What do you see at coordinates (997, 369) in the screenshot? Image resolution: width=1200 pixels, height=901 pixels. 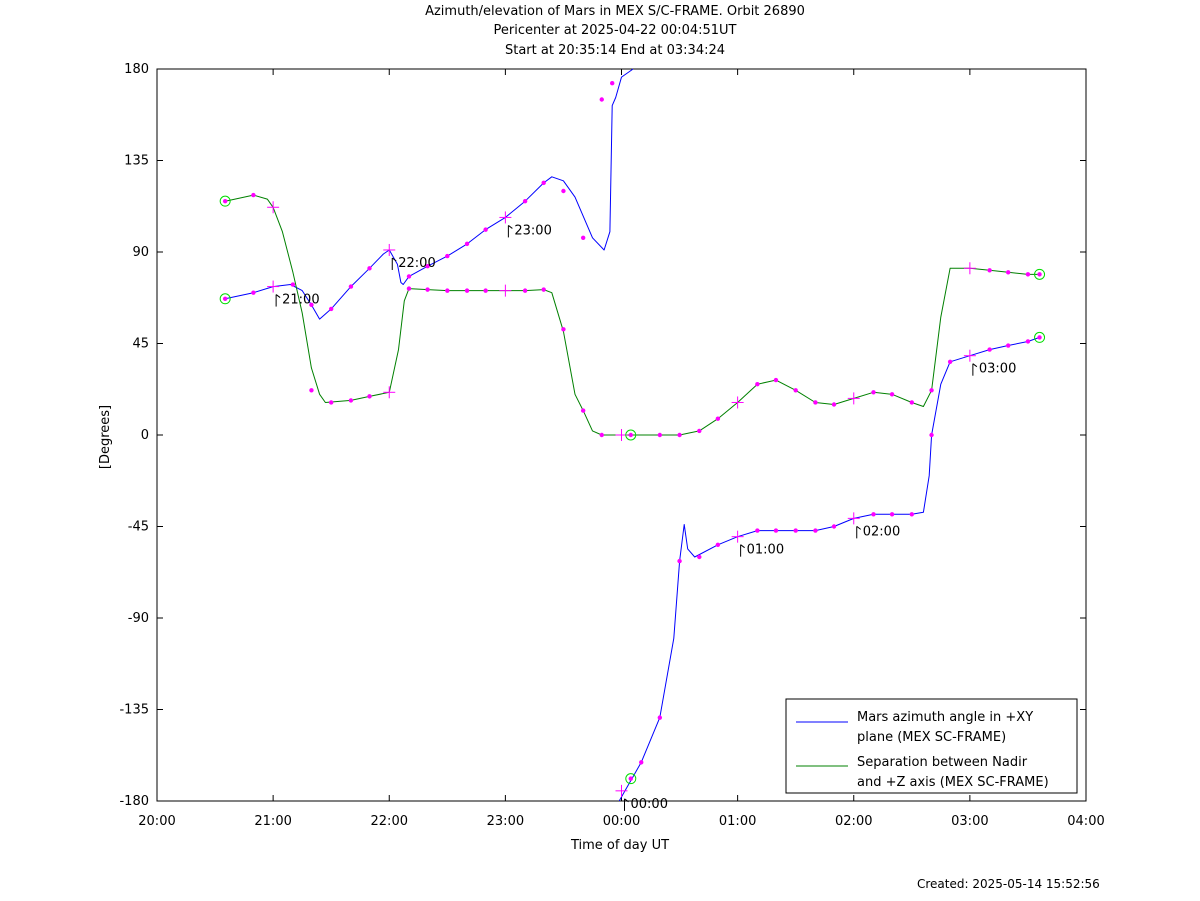 I see `hour-annotation-label: 03:00` at bounding box center [997, 369].